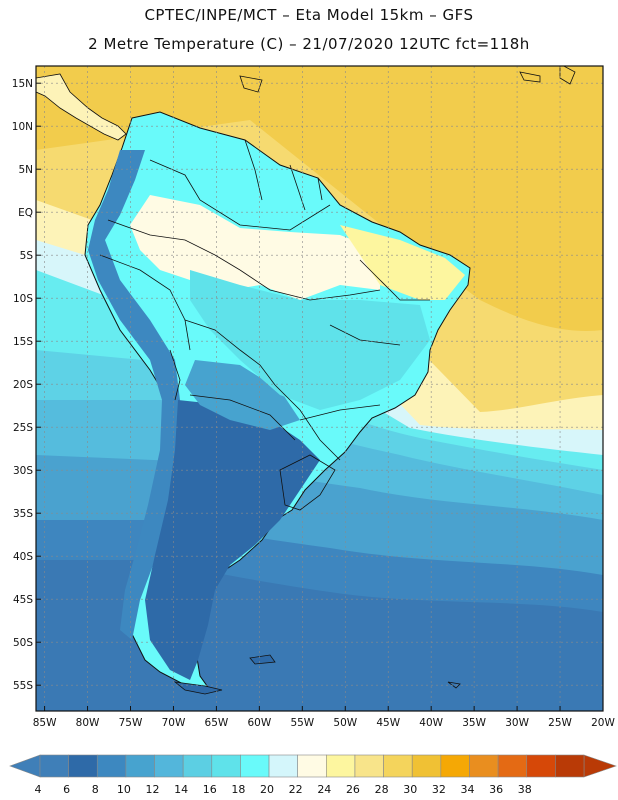  I want to click on lat-tick-label: 55S, so click(23, 686).